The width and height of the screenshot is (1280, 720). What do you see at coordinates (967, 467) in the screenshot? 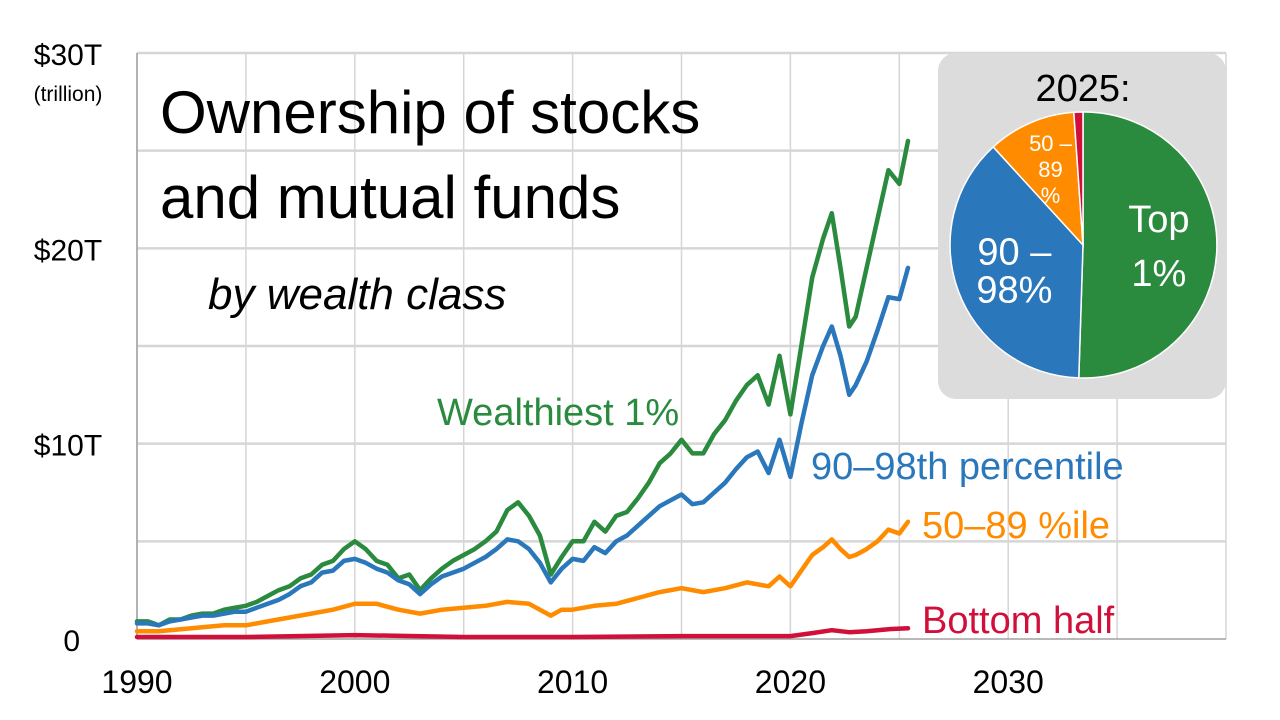
I see `series-label-1: 90–98th percentile` at bounding box center [967, 467].